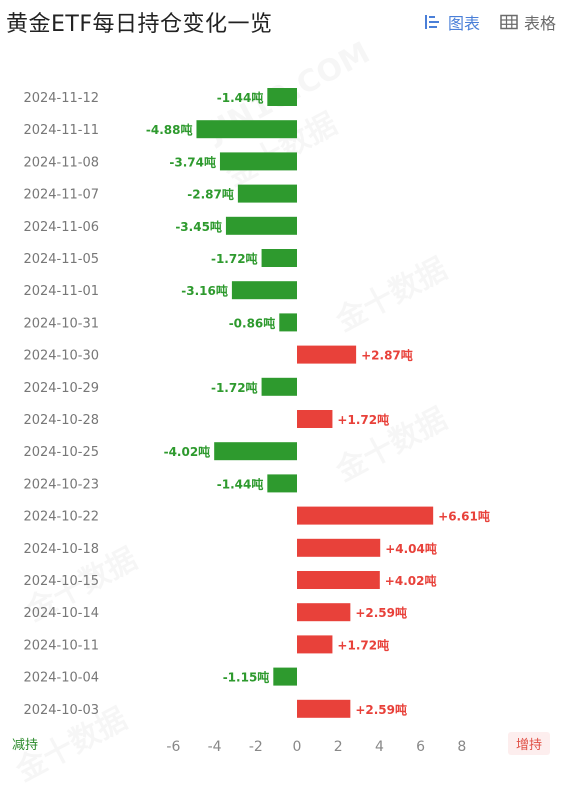  I want to click on category-label: 2024-10-22, so click(61, 517).